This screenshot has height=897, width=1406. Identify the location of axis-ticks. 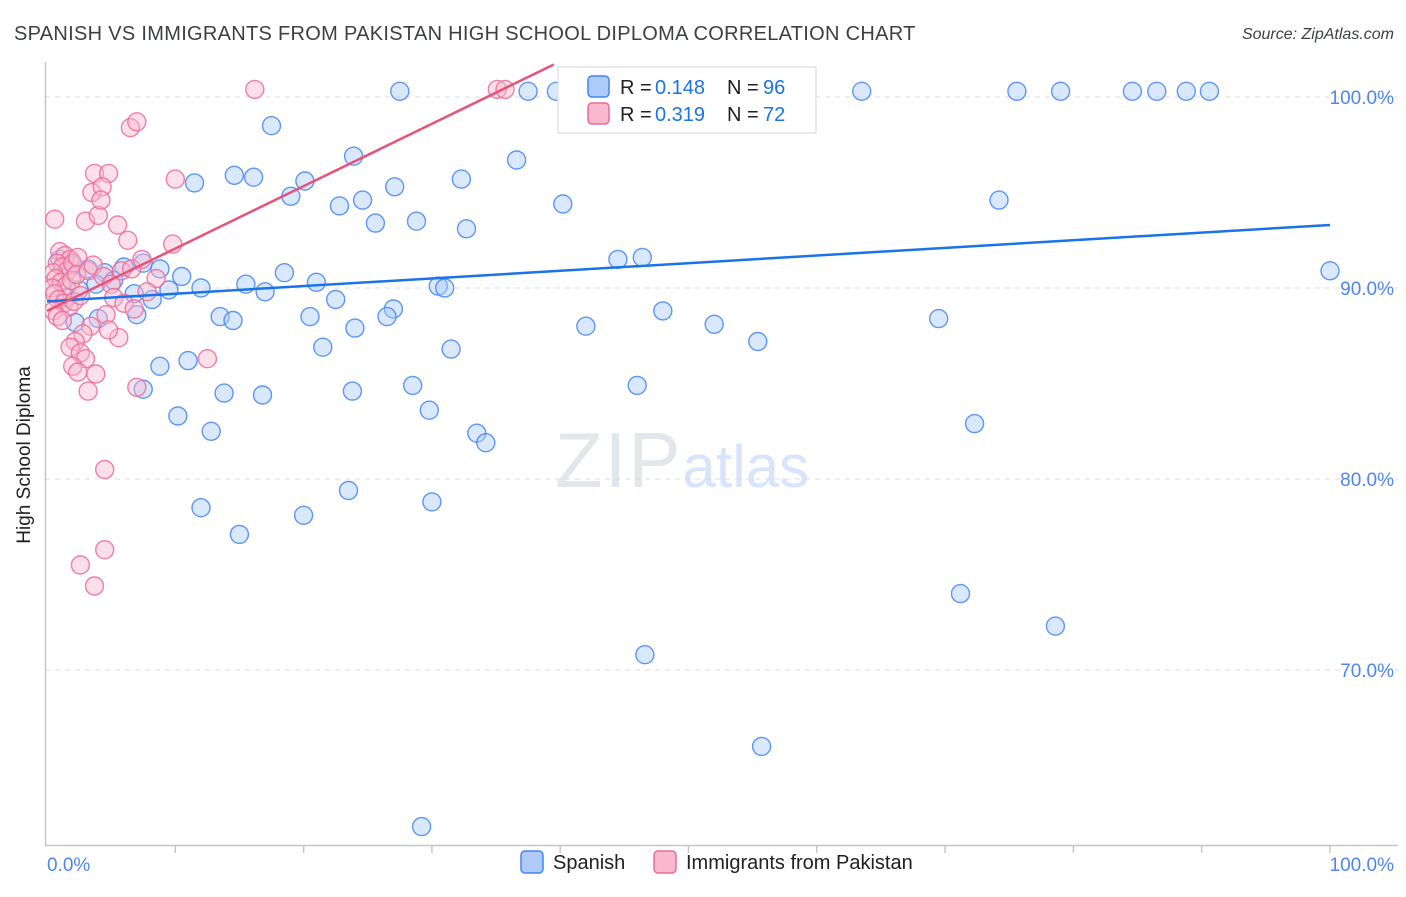
(752, 849).